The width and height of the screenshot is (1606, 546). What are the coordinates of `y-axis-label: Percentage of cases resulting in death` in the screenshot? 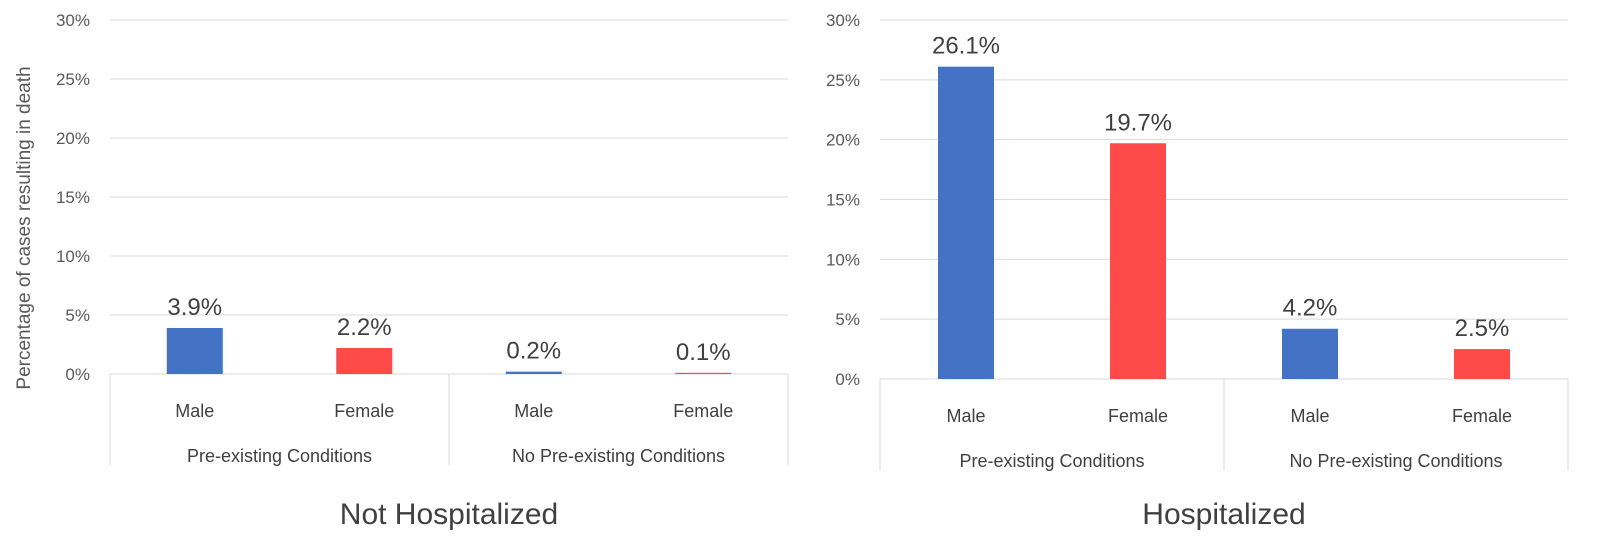 It's located at (24, 227).